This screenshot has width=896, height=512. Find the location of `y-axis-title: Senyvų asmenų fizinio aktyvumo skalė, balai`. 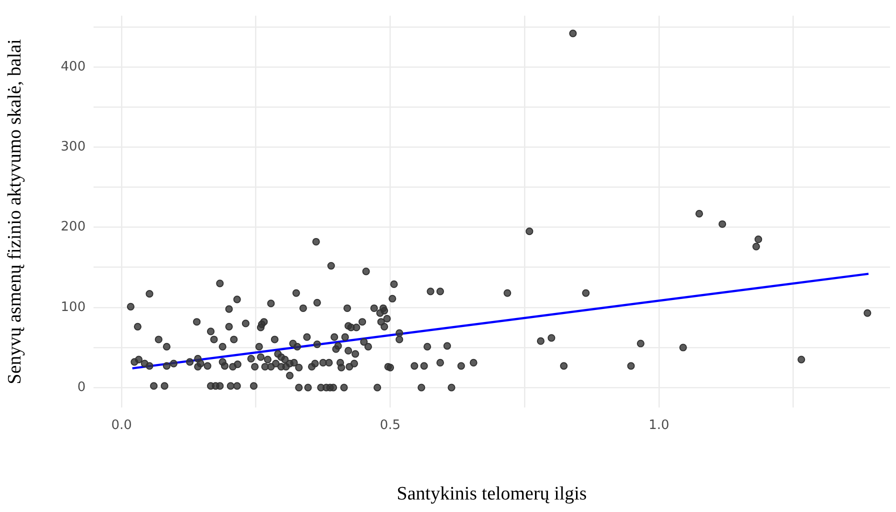

y-axis-title: Senyvų asmenų fizinio aktyvumo skalė, balai is located at coordinates (15, 211).